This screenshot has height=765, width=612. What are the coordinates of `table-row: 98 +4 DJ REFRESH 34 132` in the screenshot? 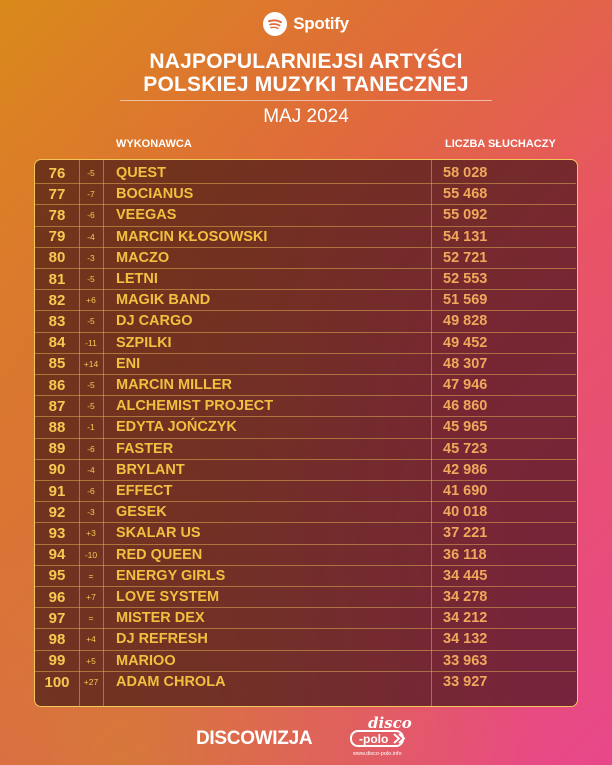 It's located at (305, 640).